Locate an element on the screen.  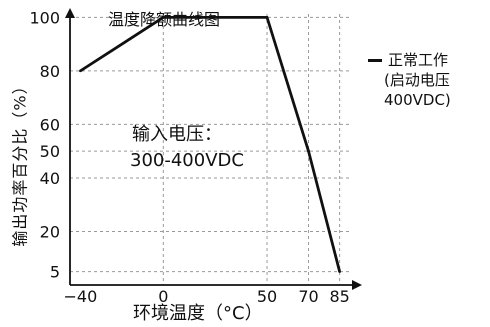
x-axis-arrow is located at coordinates (357, 285).